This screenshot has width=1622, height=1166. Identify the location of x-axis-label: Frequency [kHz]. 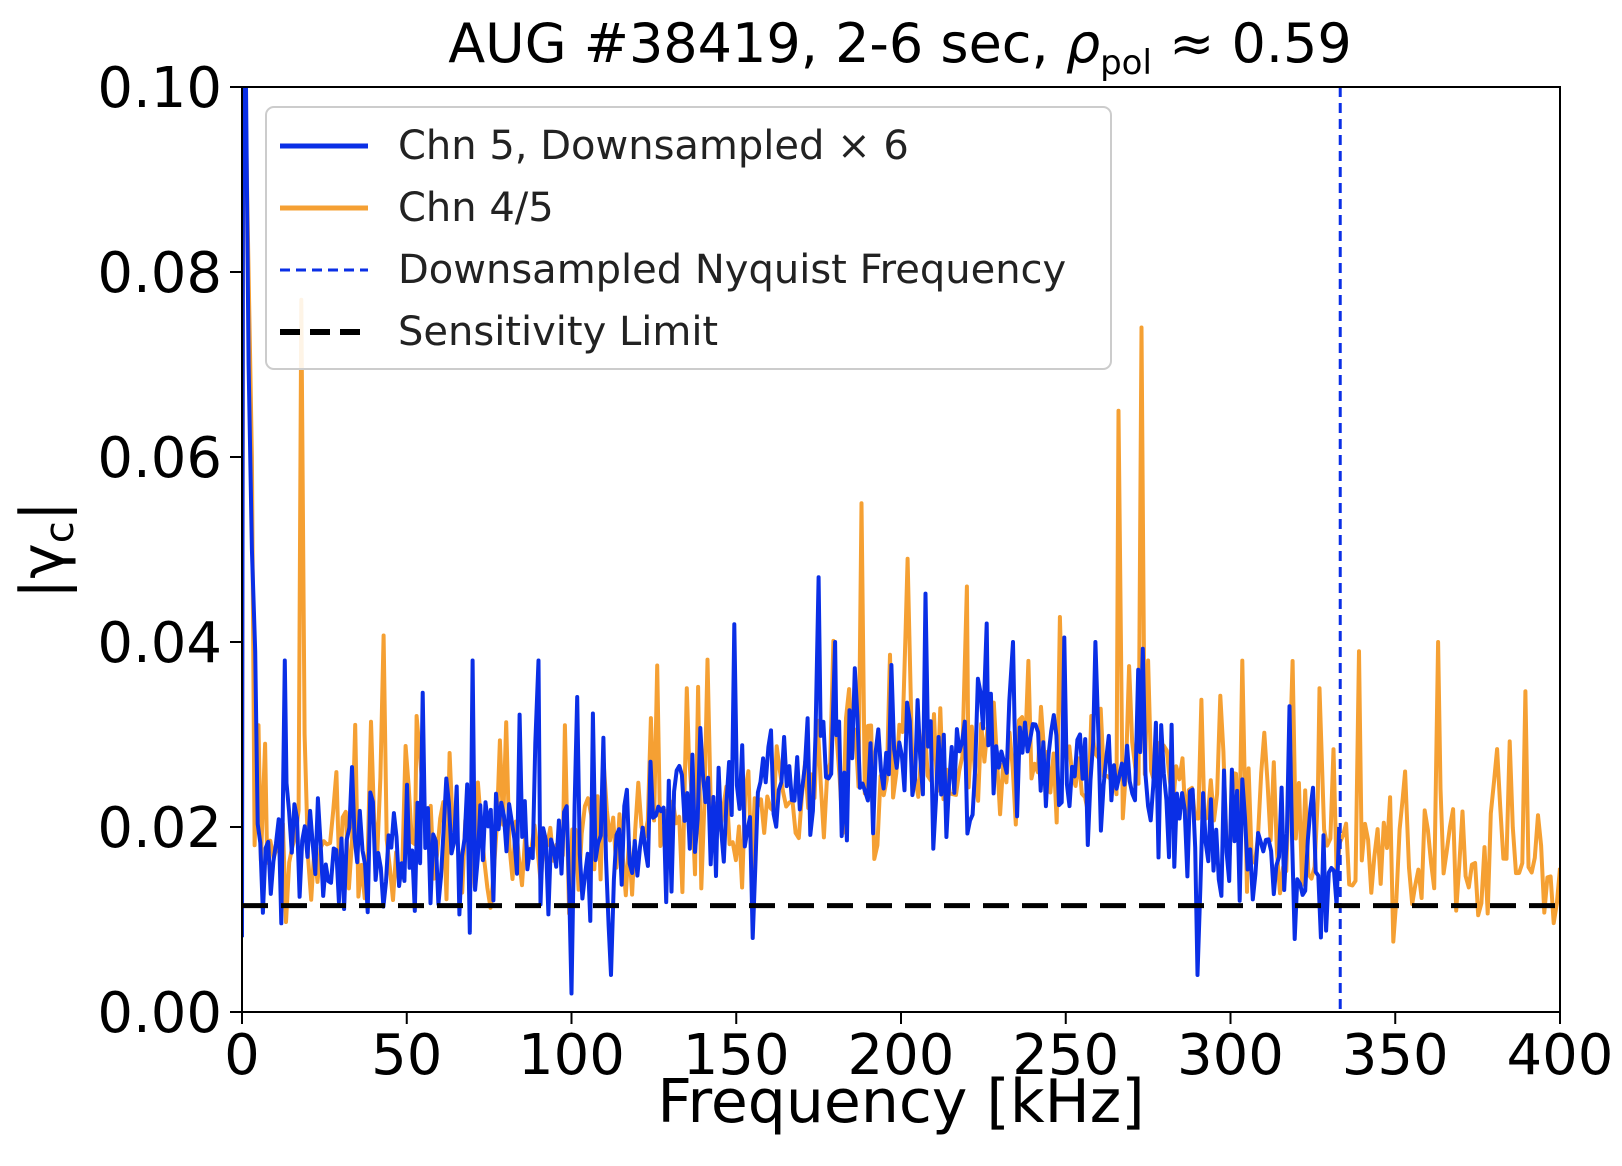
(900, 1102).